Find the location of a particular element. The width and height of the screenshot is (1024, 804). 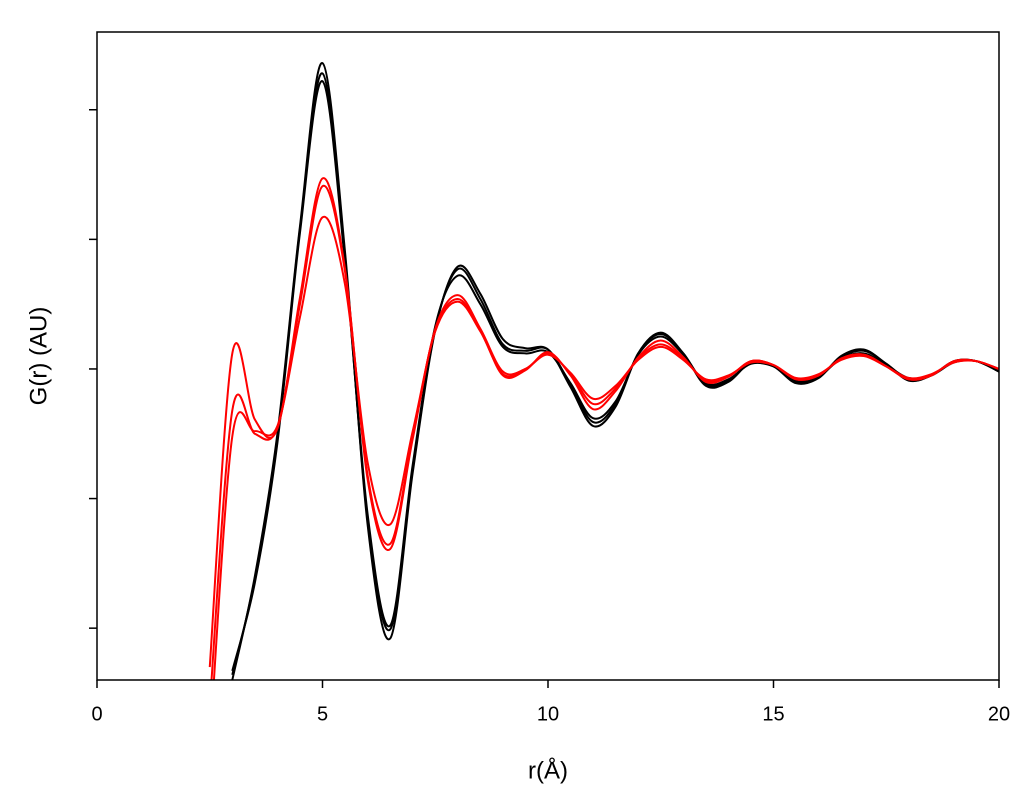

x-axis-label: r(Å) is located at coordinates (548, 770).